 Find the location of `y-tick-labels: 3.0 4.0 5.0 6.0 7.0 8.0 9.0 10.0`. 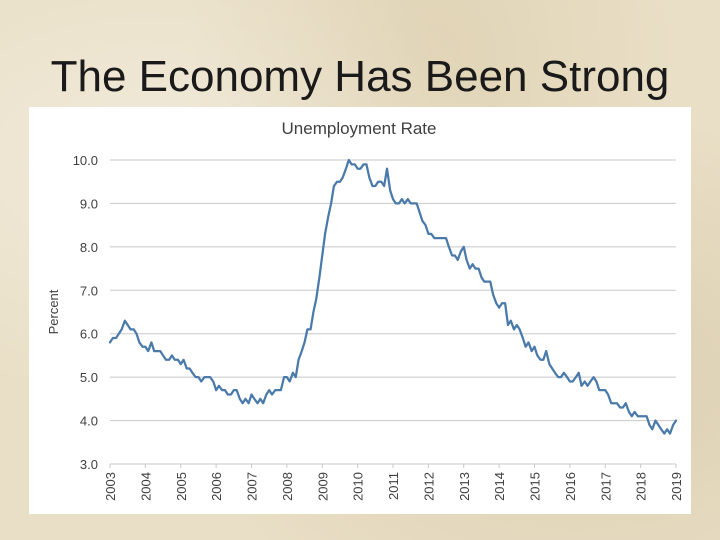

y-tick-labels: 3.0 4.0 5.0 6.0 7.0 8.0 9.0 10.0 is located at coordinates (85, 312).